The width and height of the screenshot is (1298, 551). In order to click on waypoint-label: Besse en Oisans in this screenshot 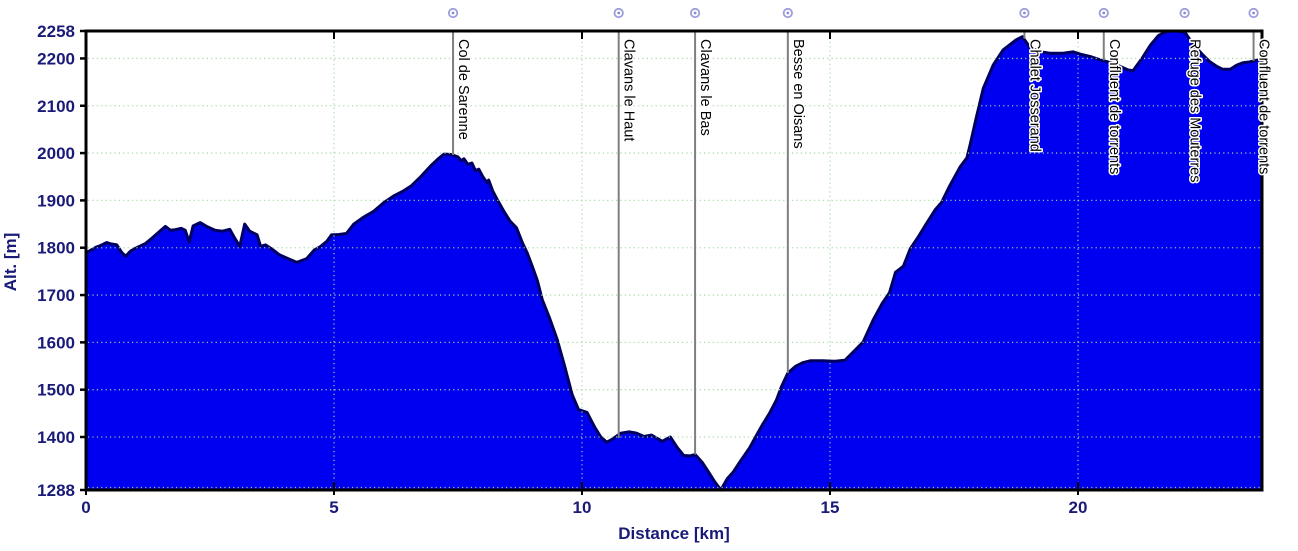, I will do `click(798, 94)`.